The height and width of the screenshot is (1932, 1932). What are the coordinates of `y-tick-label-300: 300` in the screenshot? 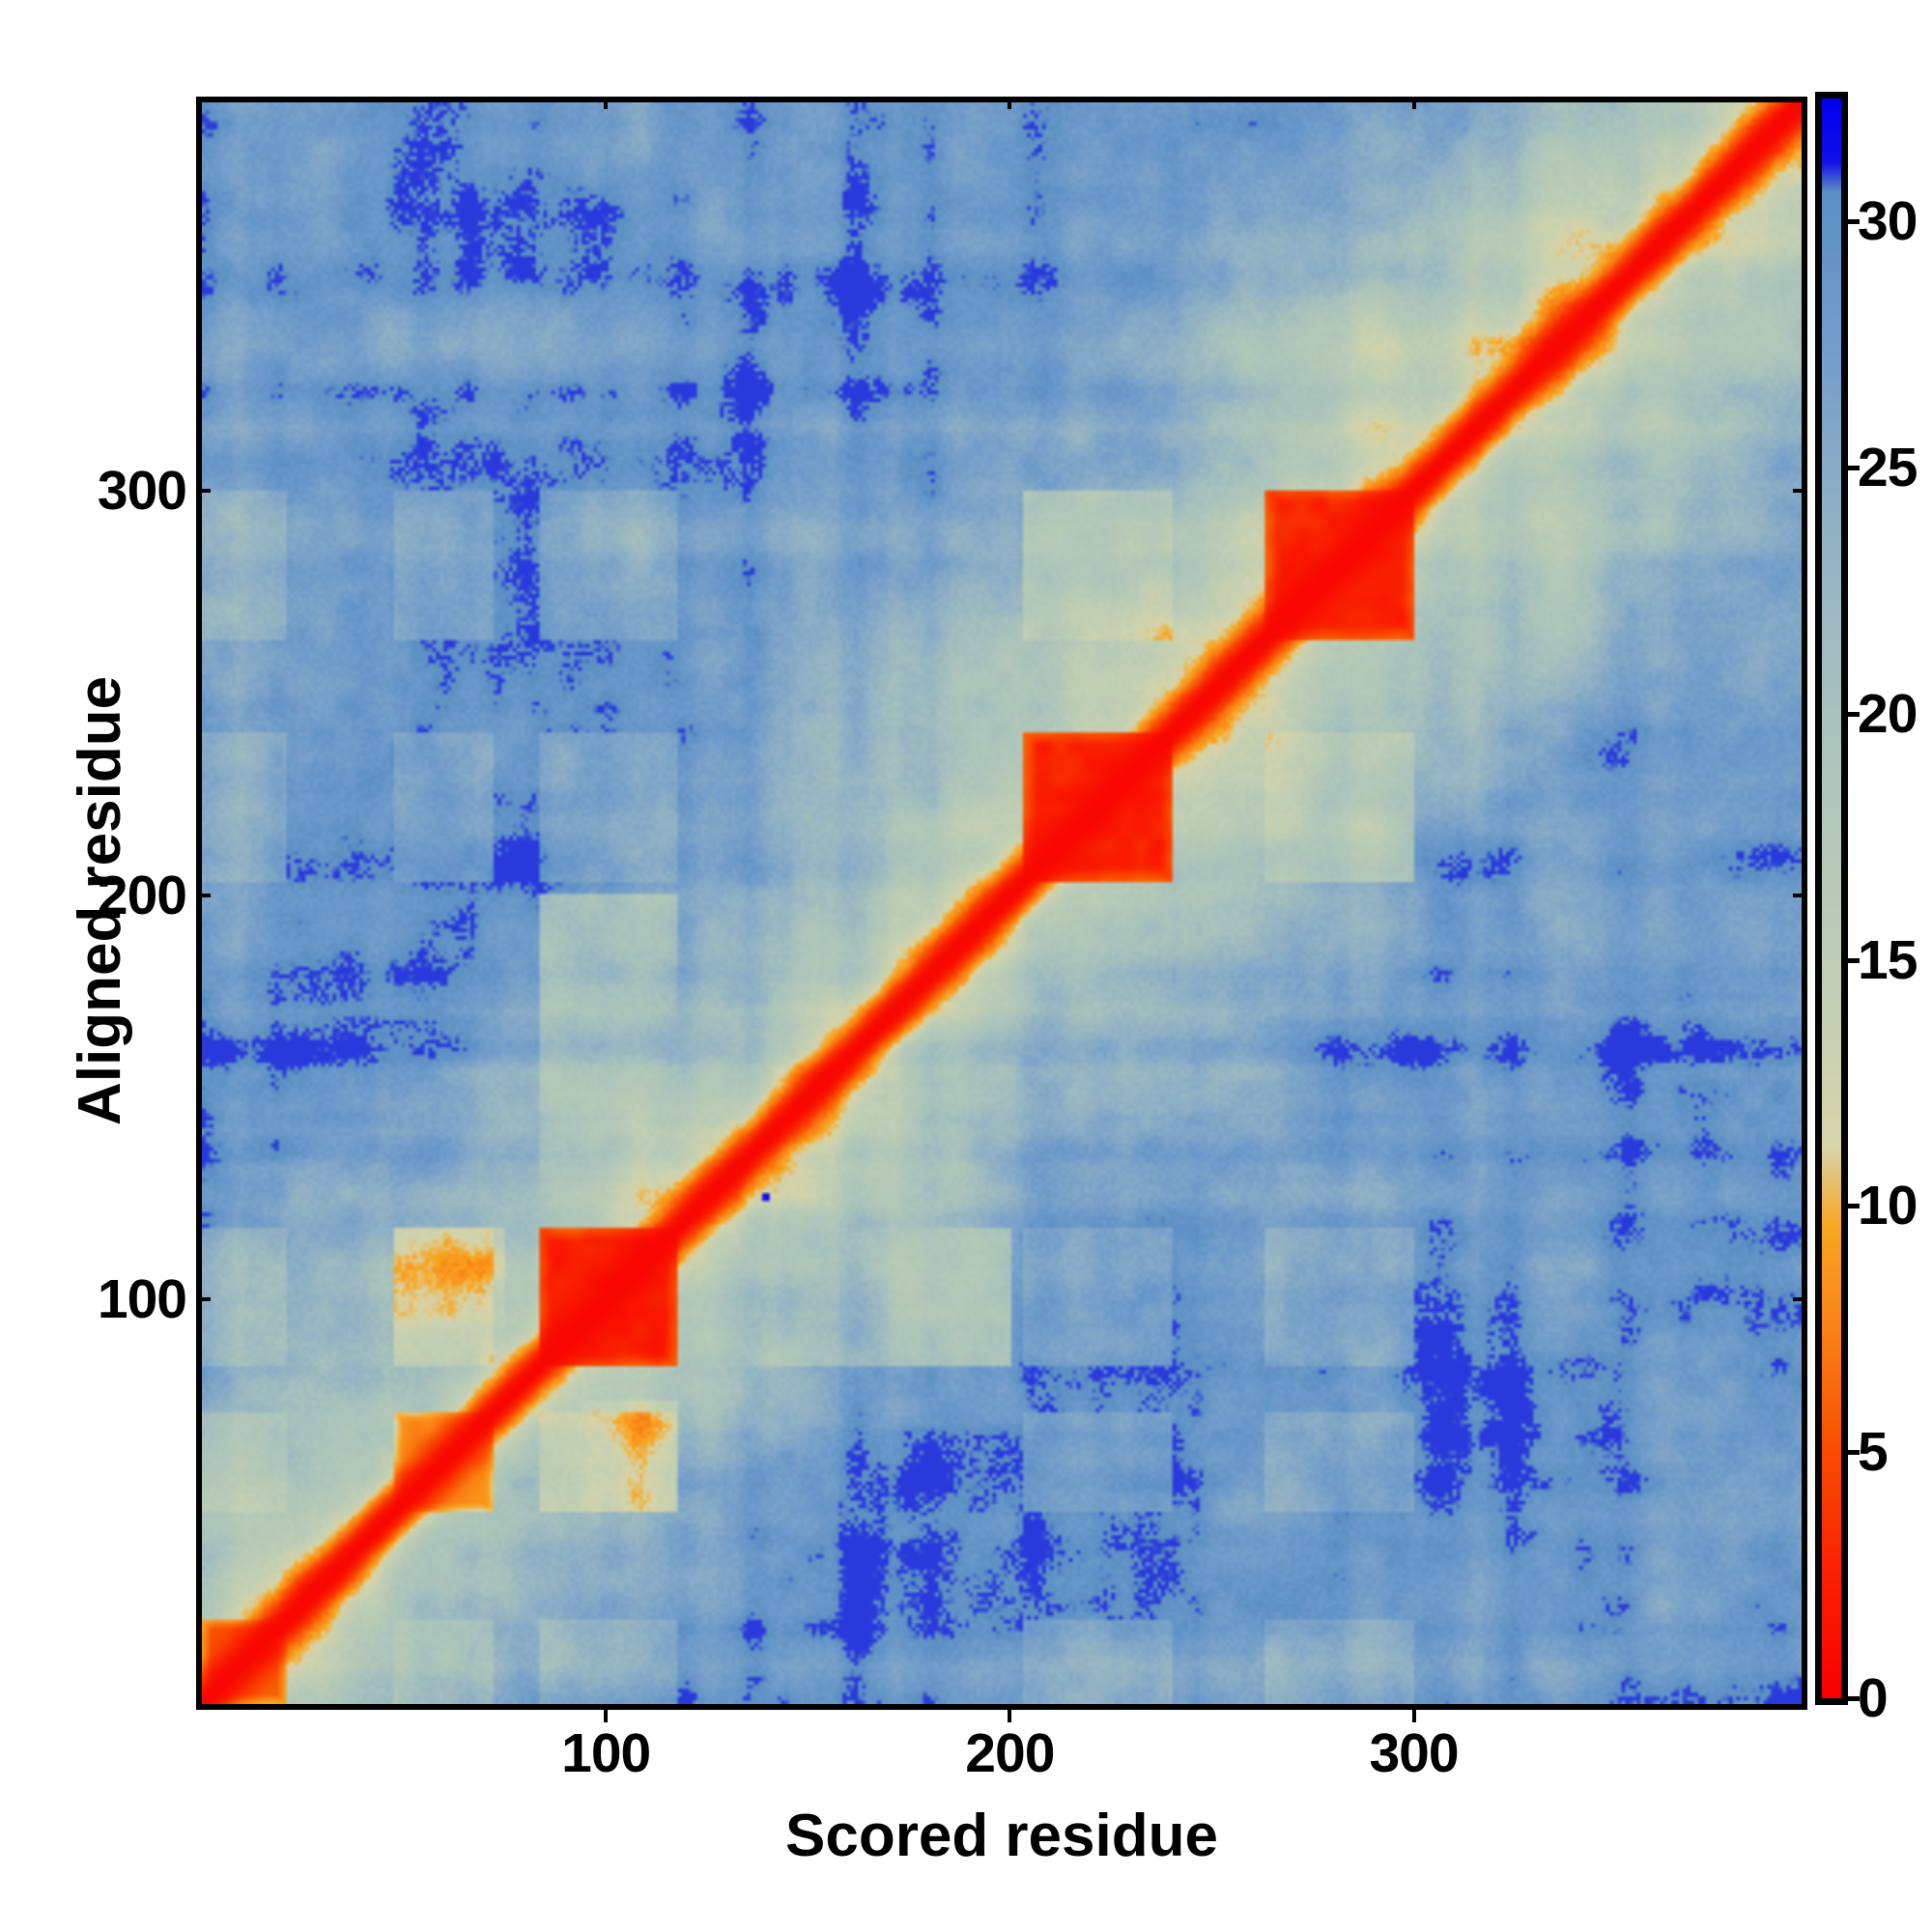 It's located at (142, 490).